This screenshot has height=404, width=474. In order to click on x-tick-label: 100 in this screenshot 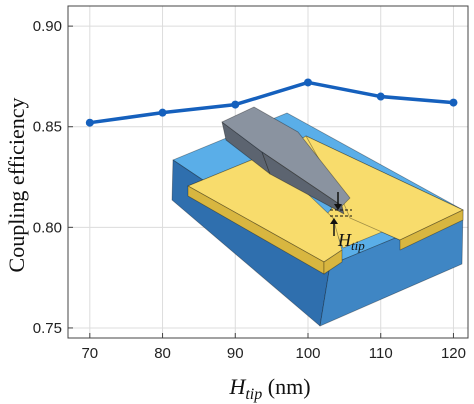, I will do `click(307, 353)`.